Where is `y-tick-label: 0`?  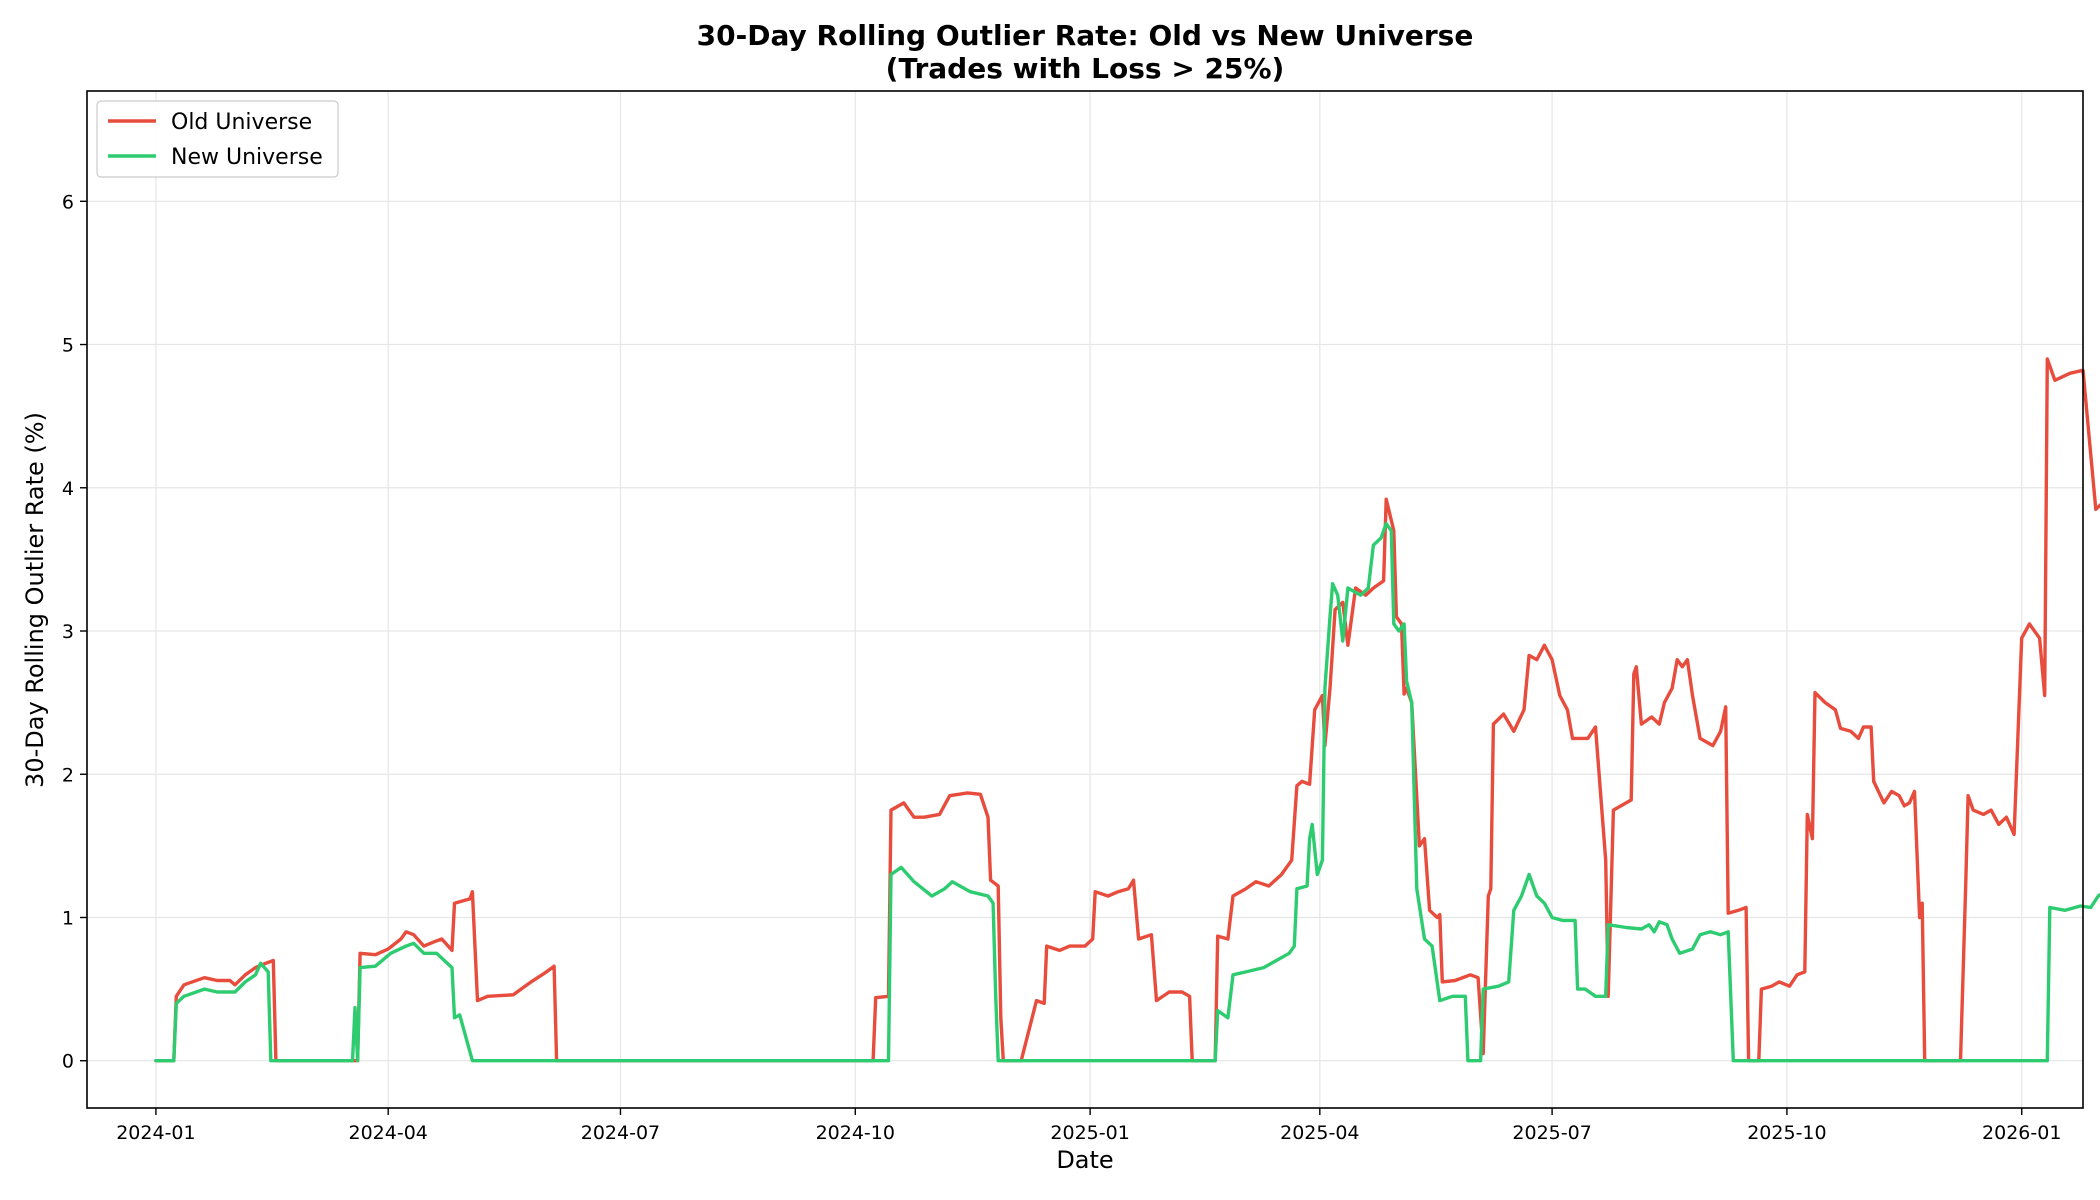
y-tick-label: 0 is located at coordinates (68, 1062).